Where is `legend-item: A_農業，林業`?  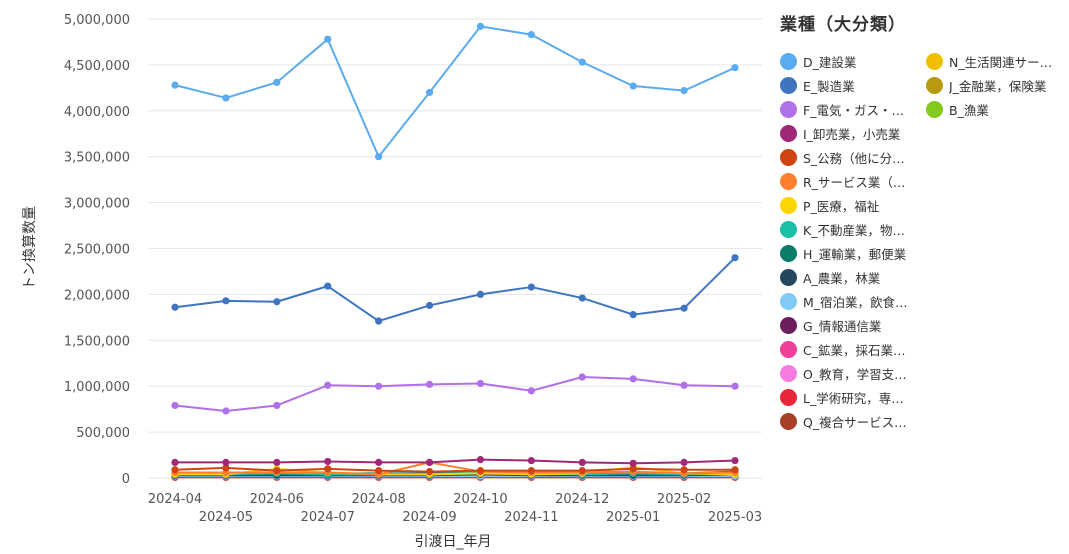 legend-item: A_農業，林業 is located at coordinates (853, 277).